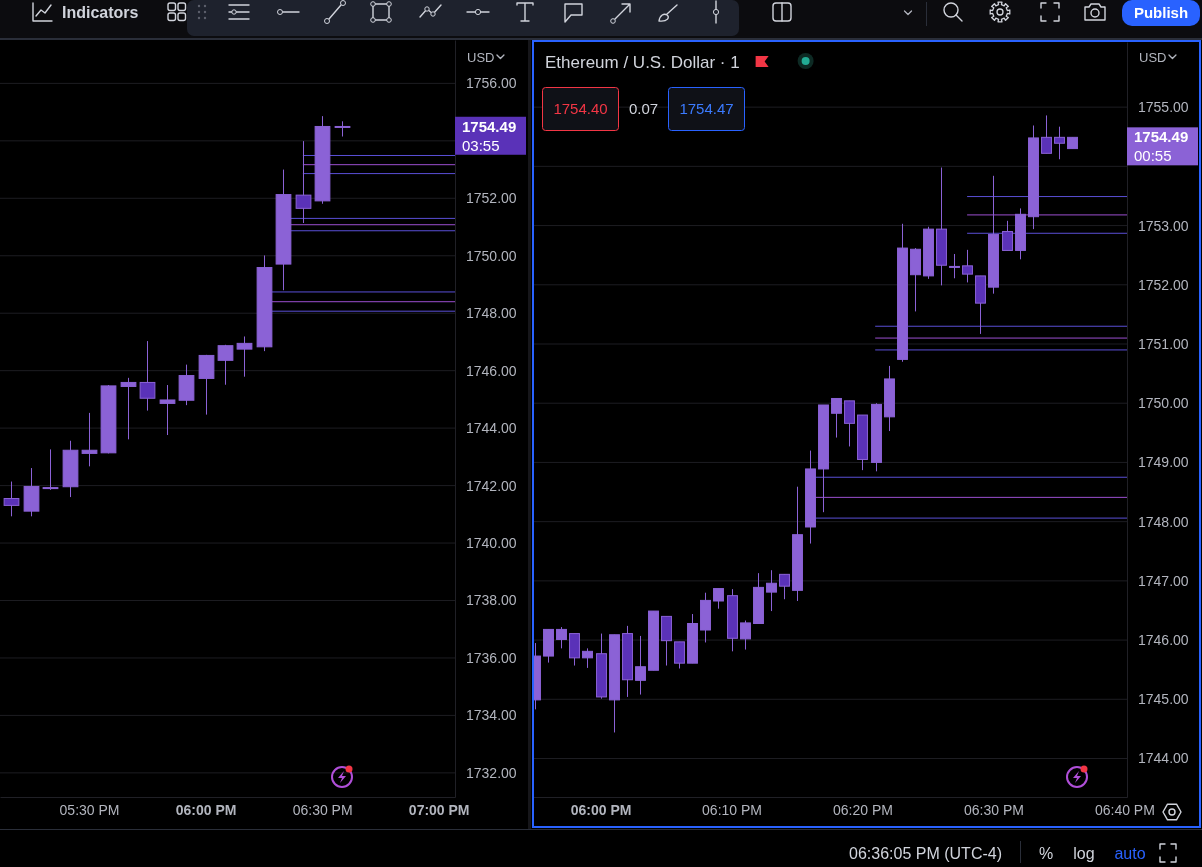 The height and width of the screenshot is (867, 1202). Describe the element at coordinates (1130, 853) in the screenshot. I see `text: auto` at that location.